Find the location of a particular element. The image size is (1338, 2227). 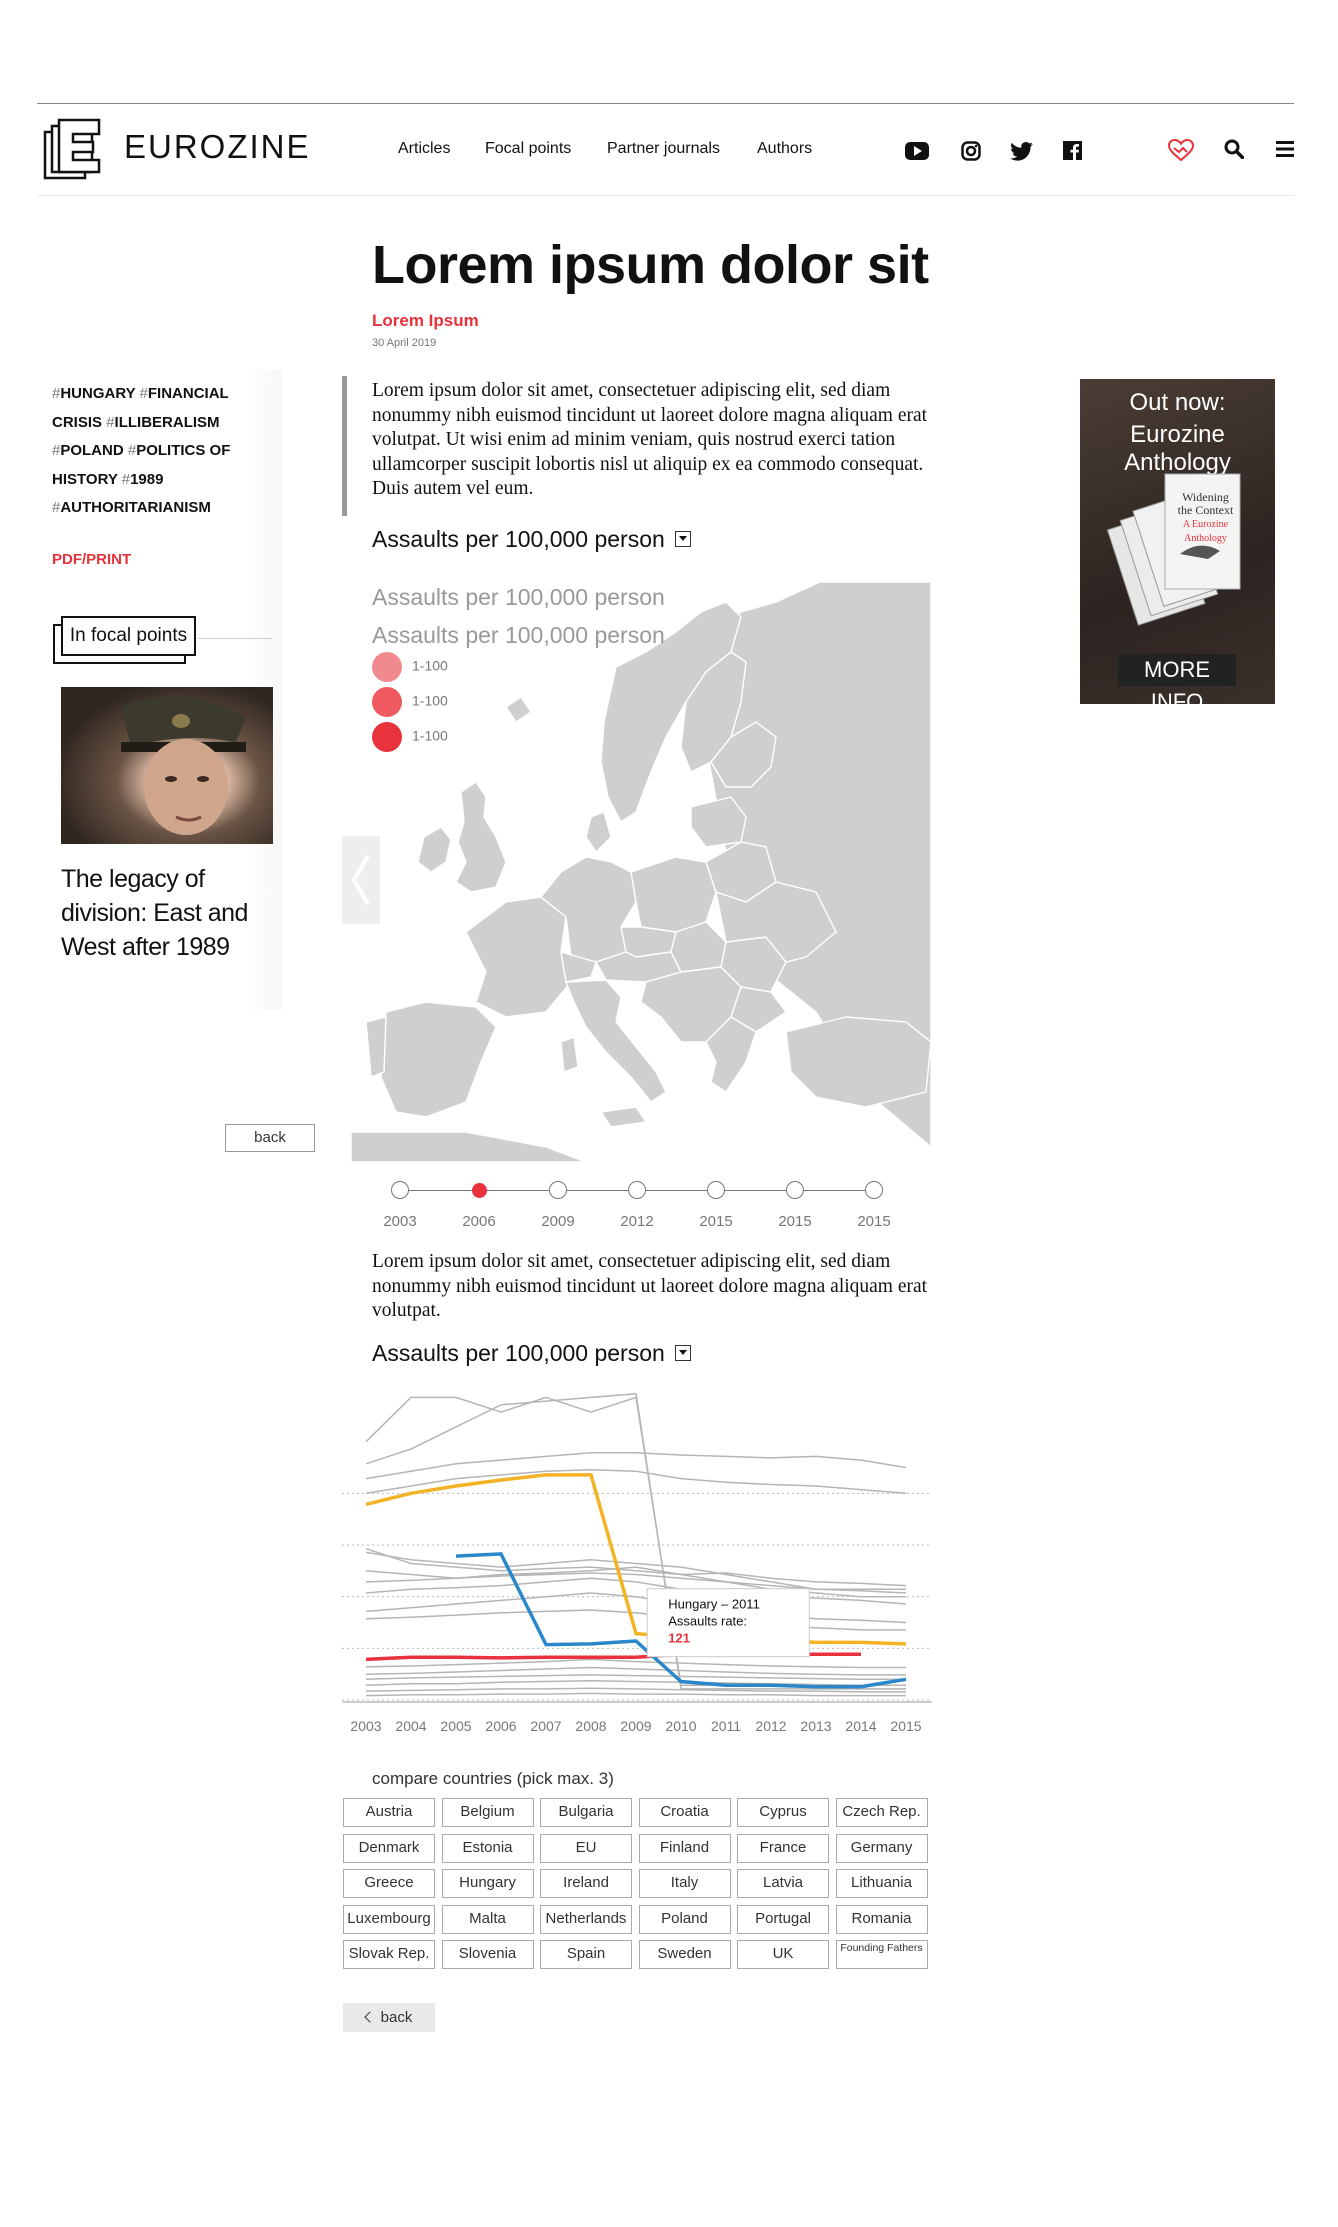

pdf-print-link: PDF/PRINT is located at coordinates (92, 559).